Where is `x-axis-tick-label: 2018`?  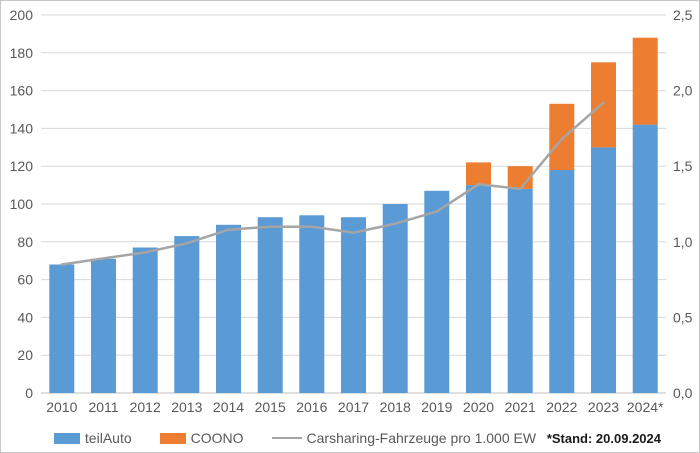
x-axis-tick-label: 2018 is located at coordinates (395, 407).